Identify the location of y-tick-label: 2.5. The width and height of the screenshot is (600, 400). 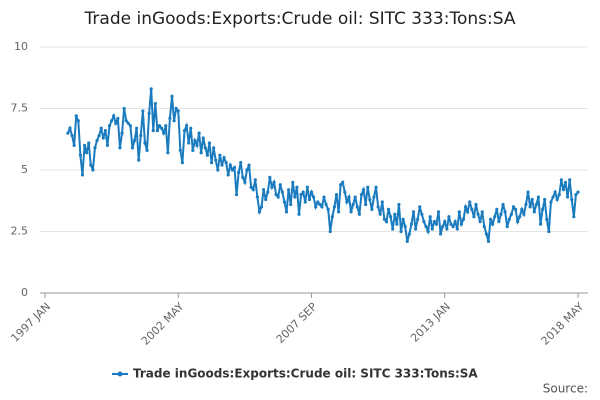
(20, 231).